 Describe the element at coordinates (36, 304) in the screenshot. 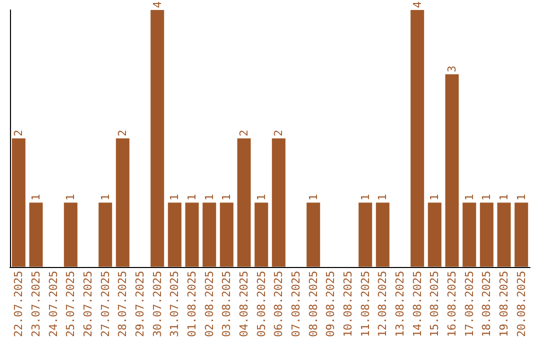

I see `x-tick-label: 23.07.2025` at that location.